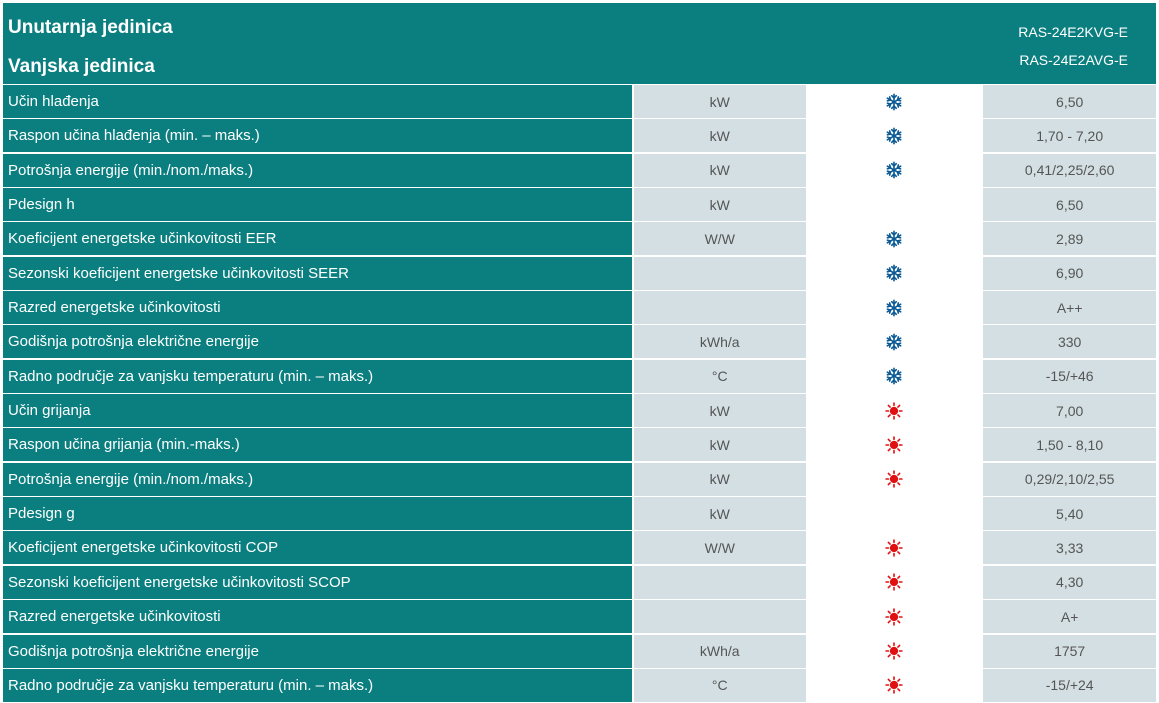 This screenshot has width=1159, height=703. Describe the element at coordinates (317, 548) in the screenshot. I see `row-label: Koeficijent energetske učinkovitosti COP` at that location.